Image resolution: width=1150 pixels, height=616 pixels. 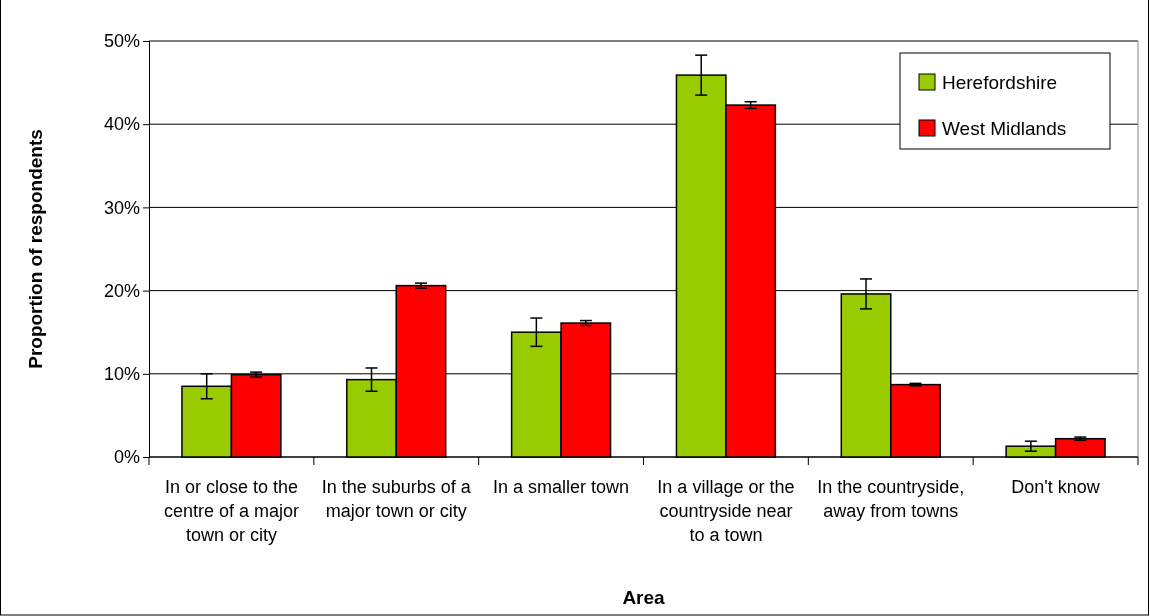 I want to click on x-tick-label: In the countryside, away from towns, so click(x=891, y=499).